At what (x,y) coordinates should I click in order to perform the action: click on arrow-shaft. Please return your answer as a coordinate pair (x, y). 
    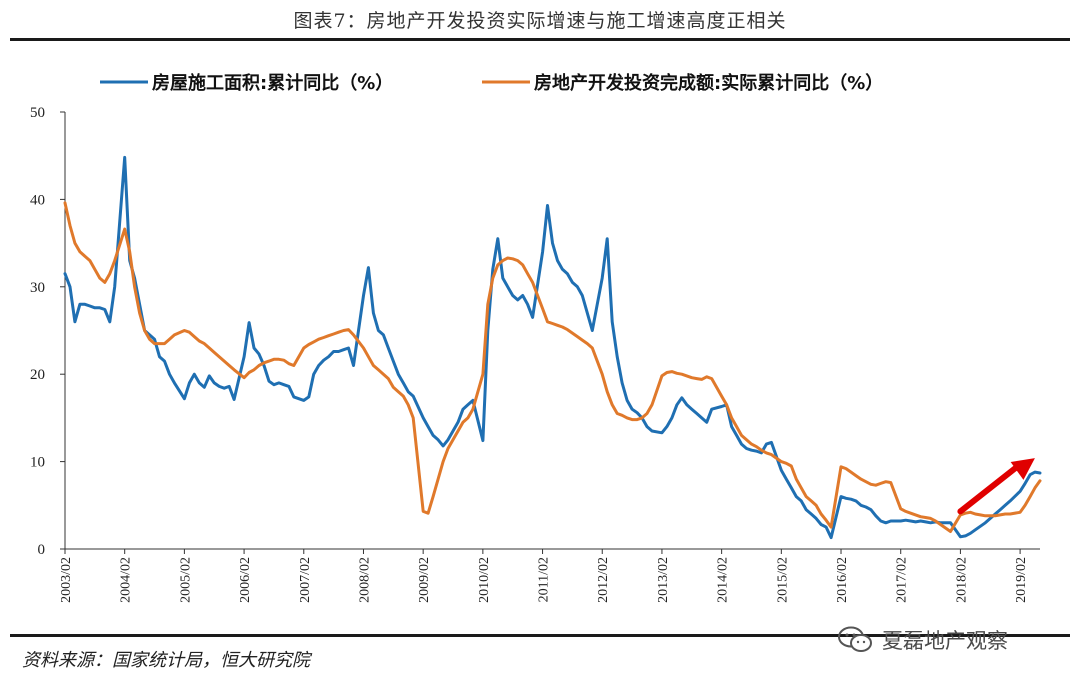
    Looking at the image, I should click on (988, 489).